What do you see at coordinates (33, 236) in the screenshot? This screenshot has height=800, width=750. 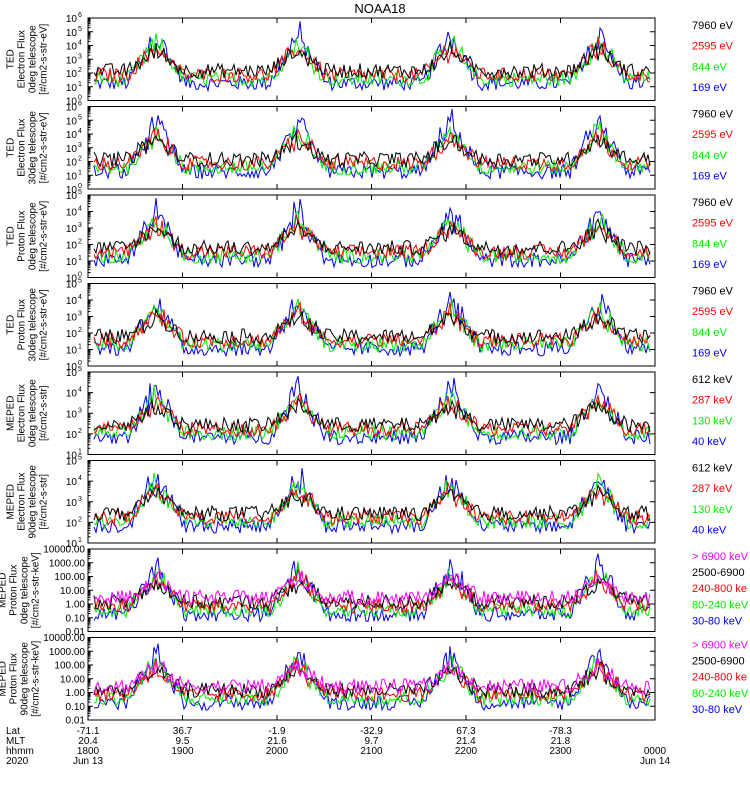 I see `y-axis-label-line: 0deg telescope` at bounding box center [33, 236].